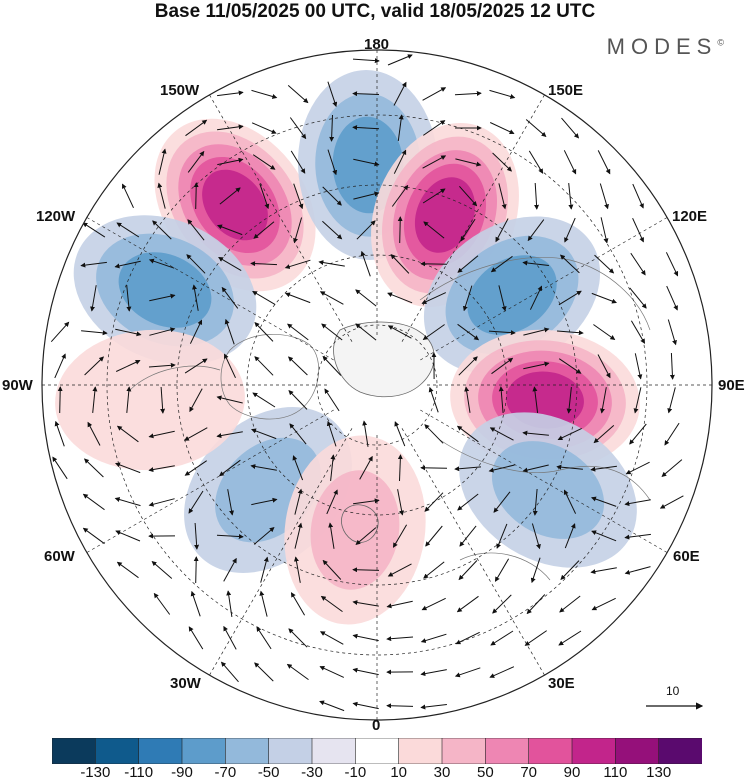 The width and height of the screenshot is (750, 783). Describe the element at coordinates (572, 772) in the screenshot. I see `colorbar-tick: 90` at that location.